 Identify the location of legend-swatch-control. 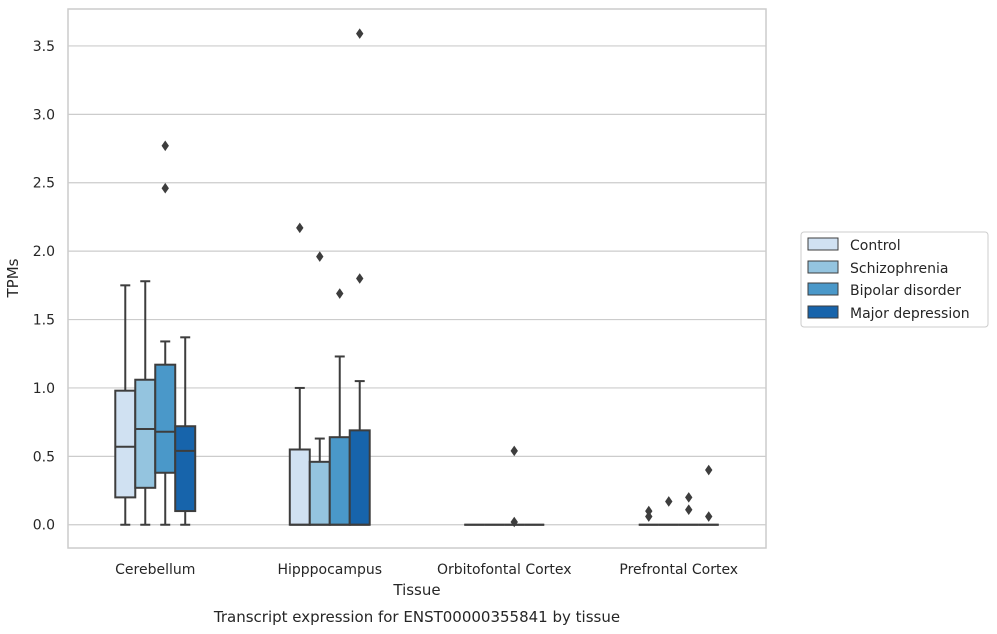
(823, 244).